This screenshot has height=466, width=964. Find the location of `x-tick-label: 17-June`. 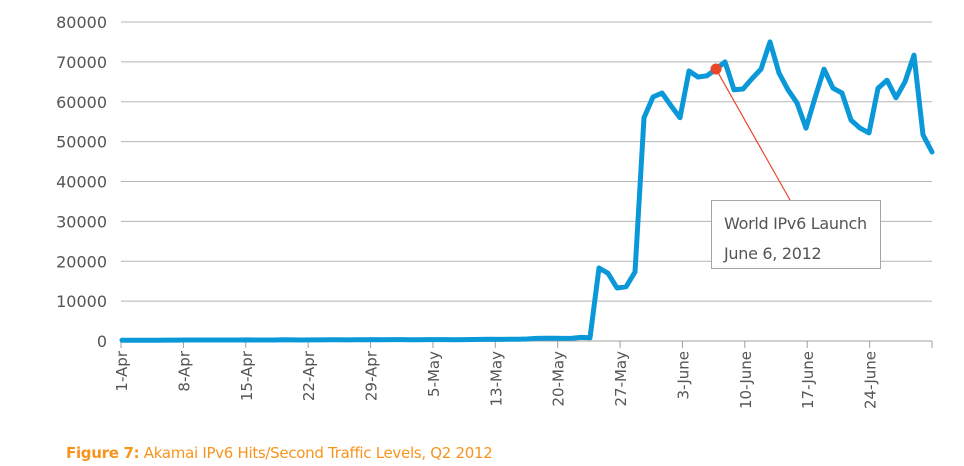

x-tick-label: 17-June is located at coordinates (808, 380).